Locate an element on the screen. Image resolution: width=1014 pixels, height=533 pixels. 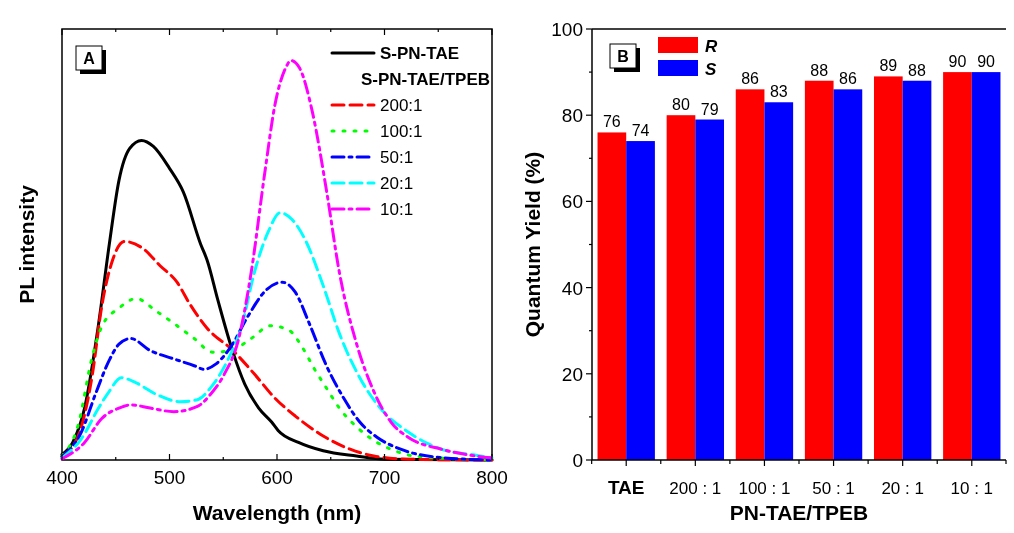
y-tick-label: 40 is located at coordinates (572, 288).